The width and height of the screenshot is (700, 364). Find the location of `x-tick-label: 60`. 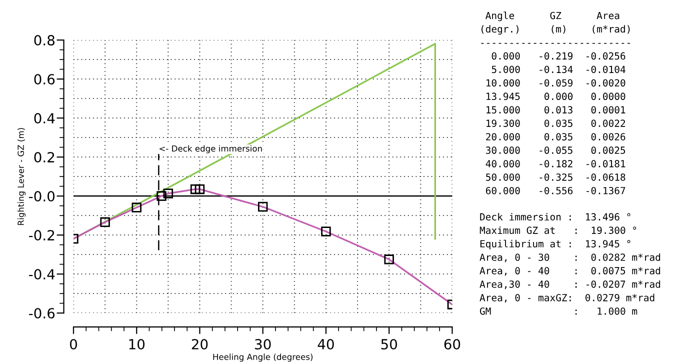

x-tick-label: 60 is located at coordinates (452, 344).